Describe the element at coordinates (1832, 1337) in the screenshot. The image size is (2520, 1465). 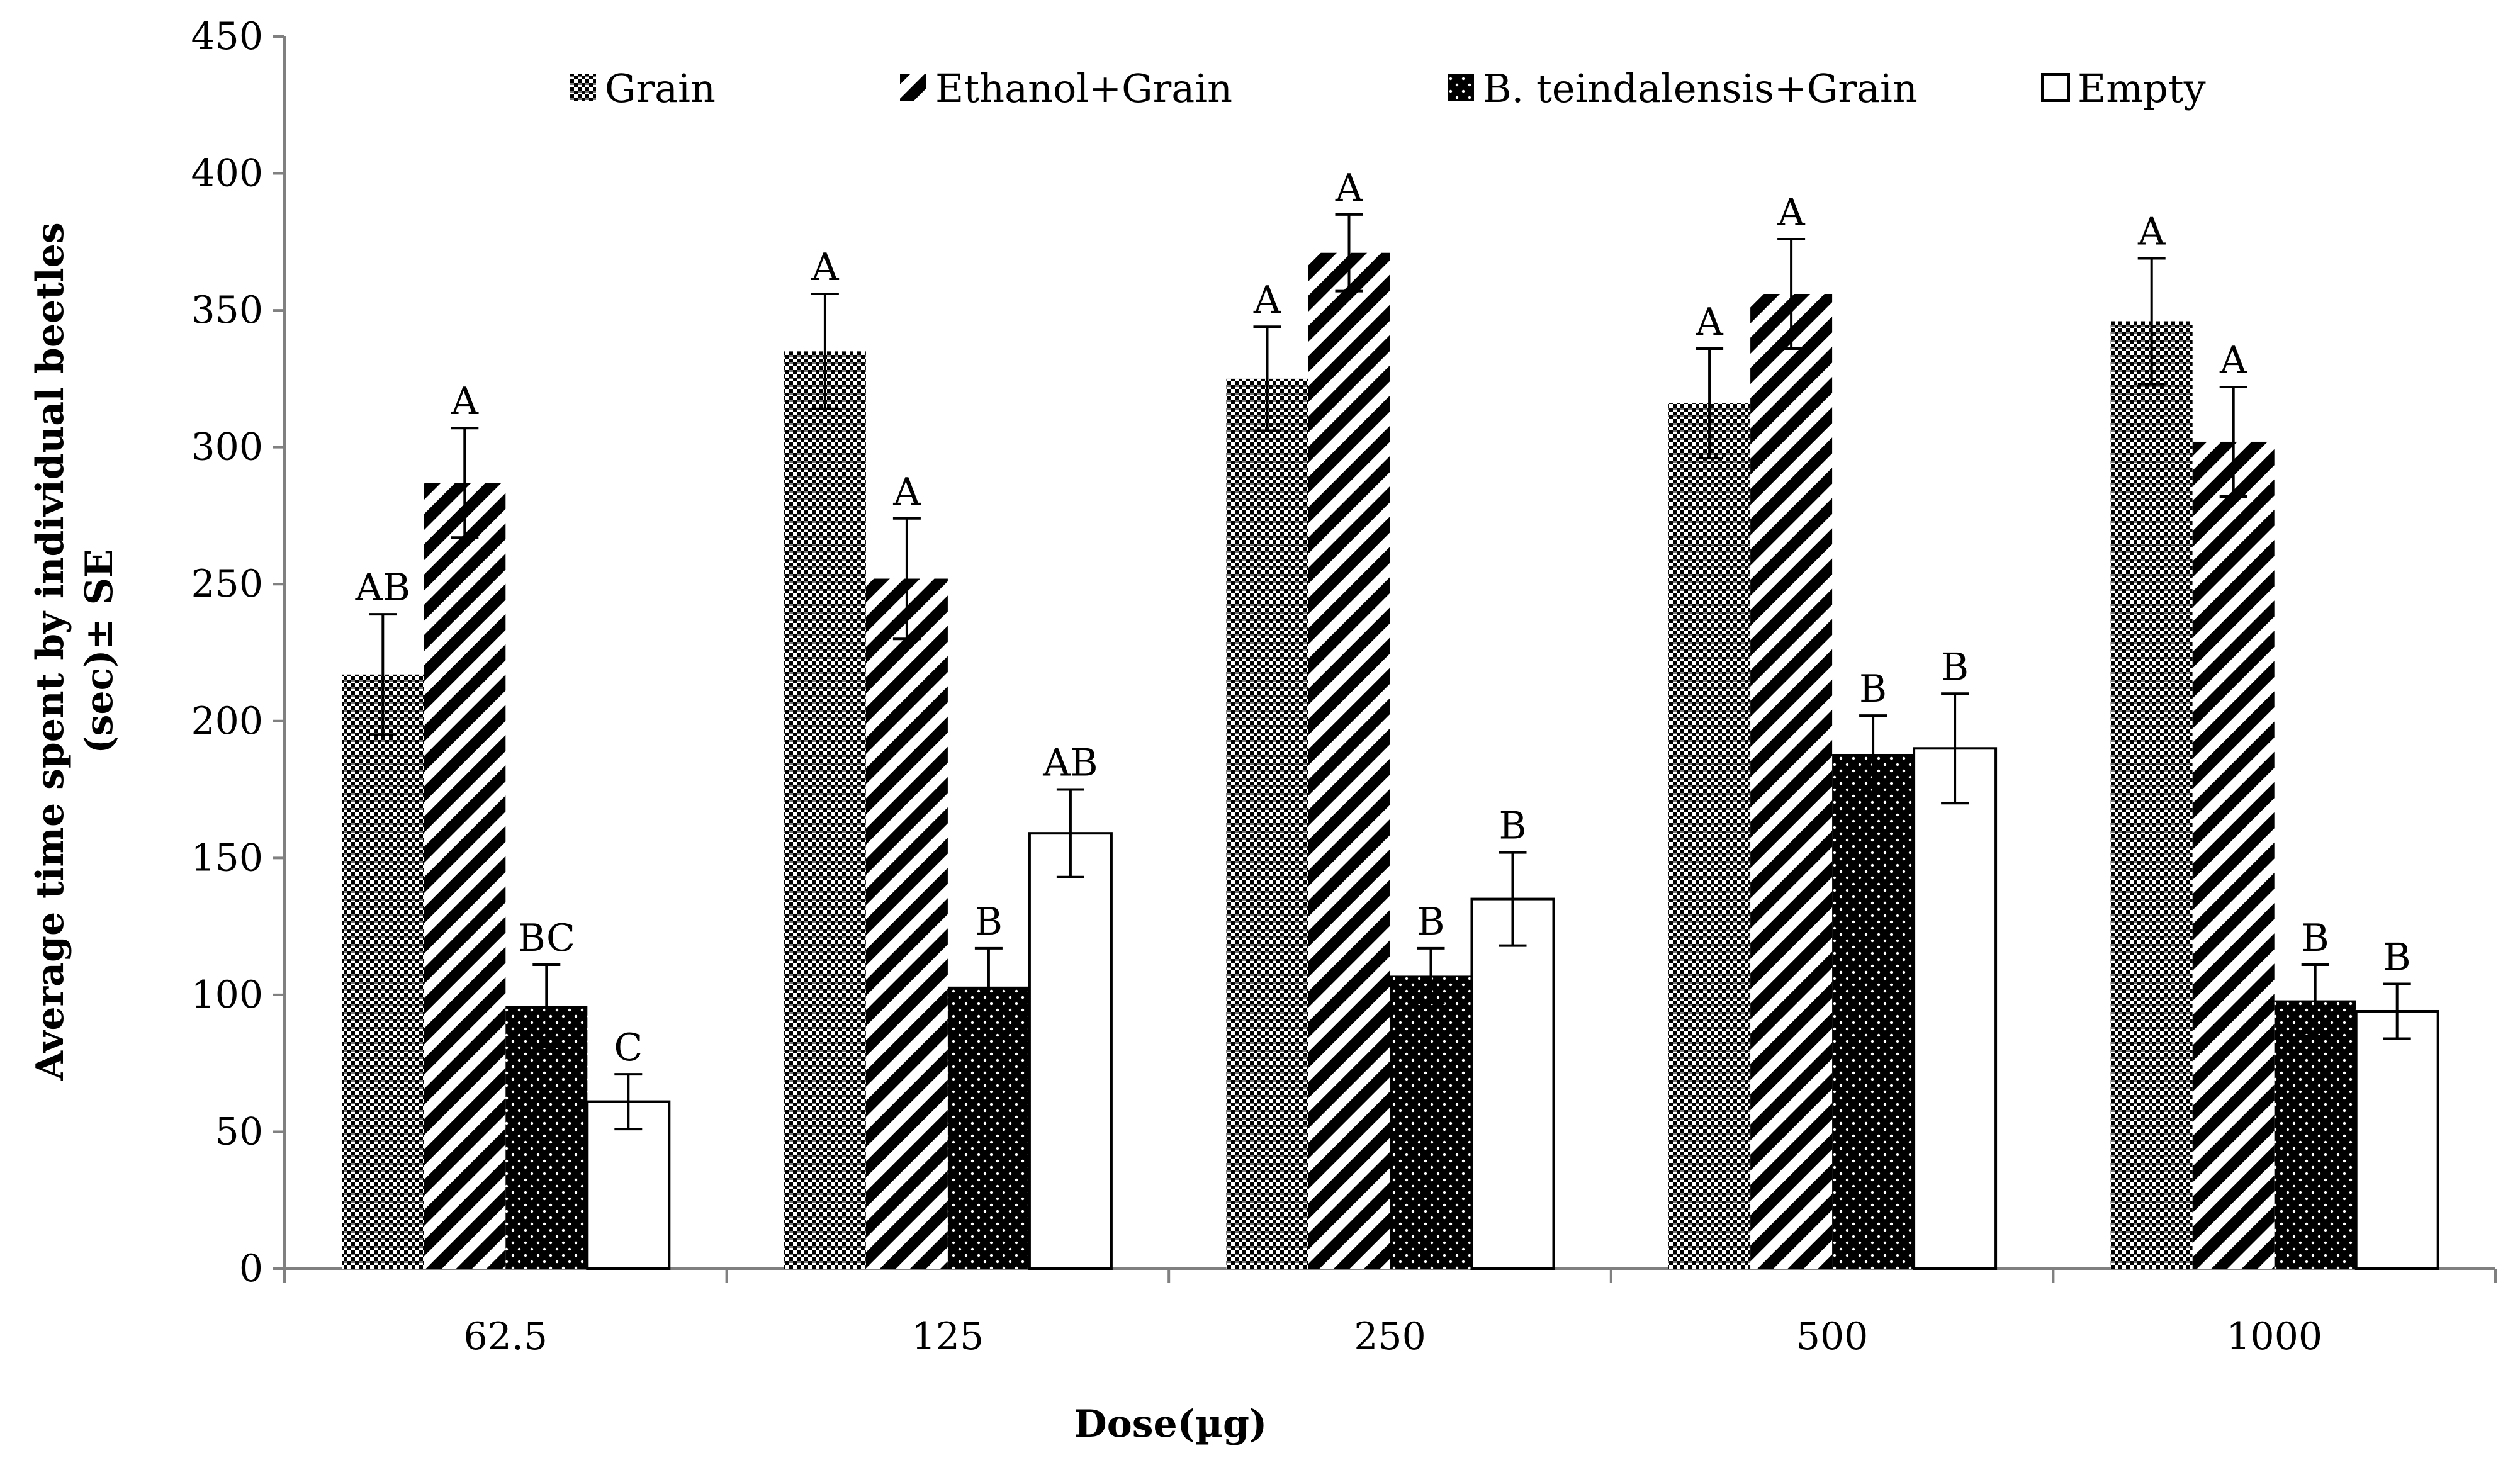
I see `x-tick-label: 500` at that location.